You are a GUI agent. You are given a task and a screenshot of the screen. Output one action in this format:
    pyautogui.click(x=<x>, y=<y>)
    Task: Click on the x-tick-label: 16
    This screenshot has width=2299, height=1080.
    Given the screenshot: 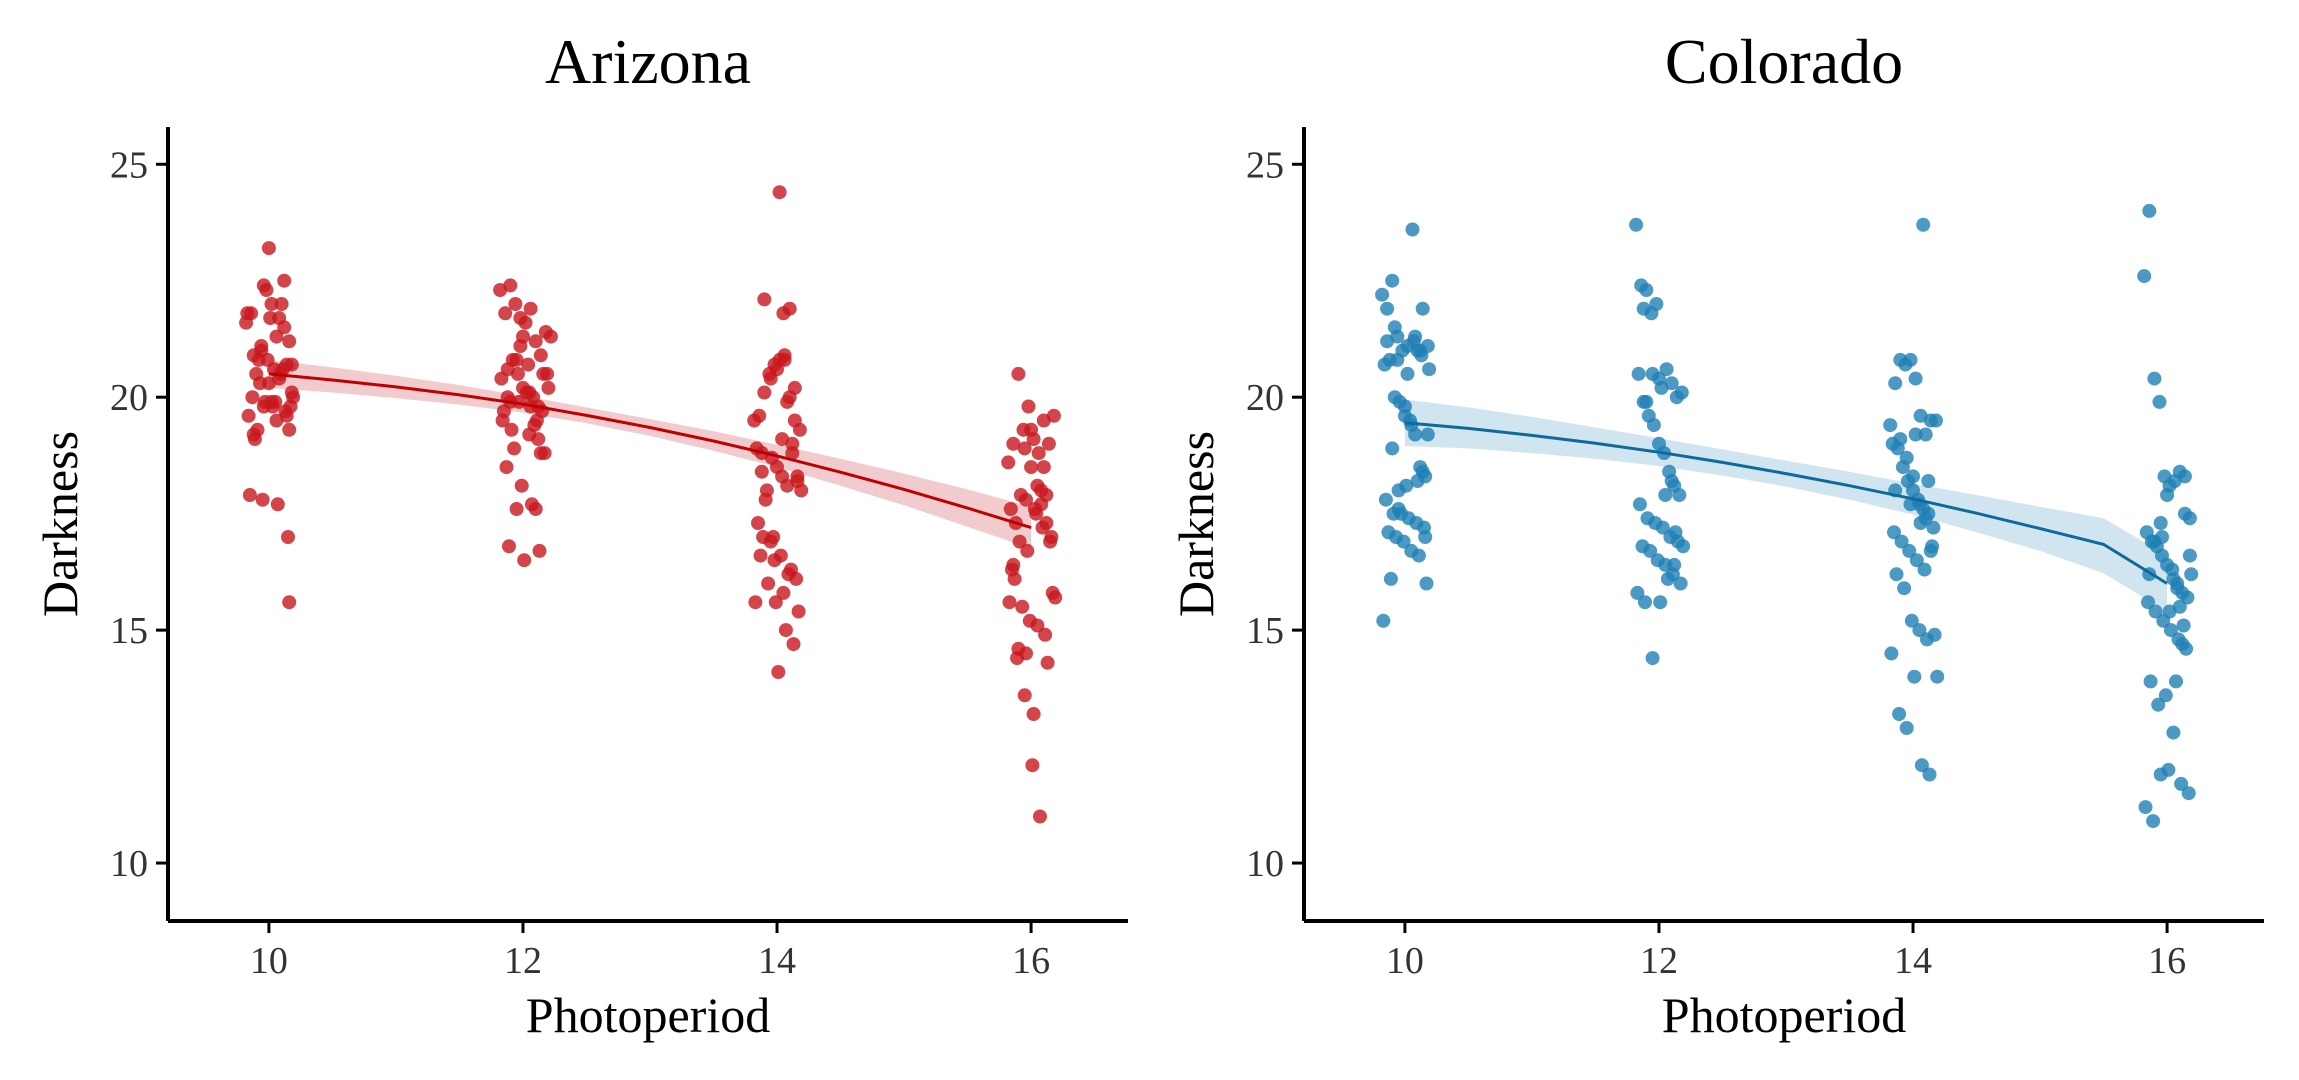 What is the action you would take?
    pyautogui.click(x=1031, y=961)
    